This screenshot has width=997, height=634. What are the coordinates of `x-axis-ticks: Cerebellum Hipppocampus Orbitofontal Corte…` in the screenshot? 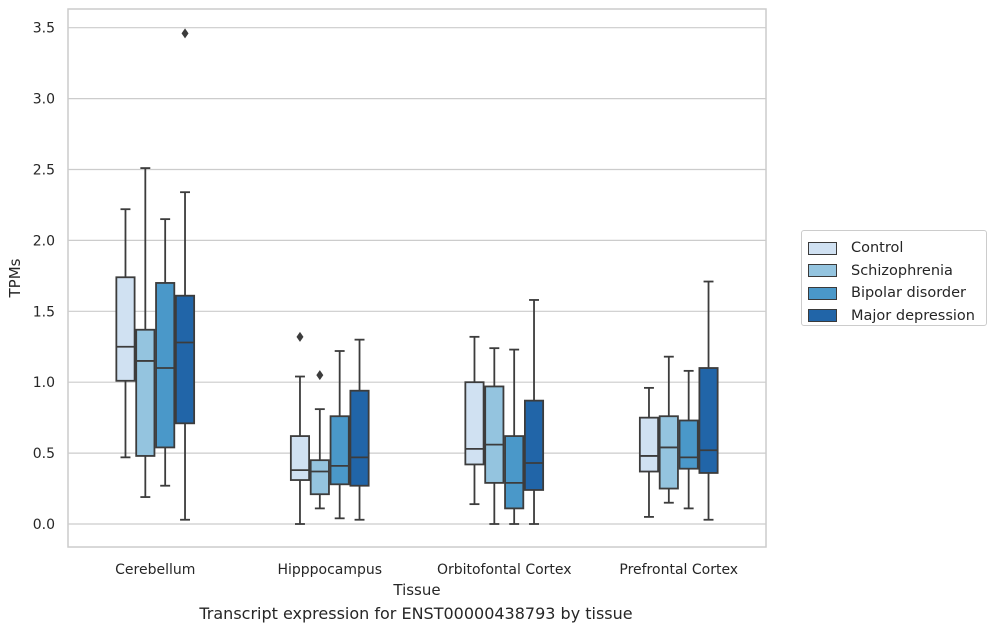 It's located at (426, 570).